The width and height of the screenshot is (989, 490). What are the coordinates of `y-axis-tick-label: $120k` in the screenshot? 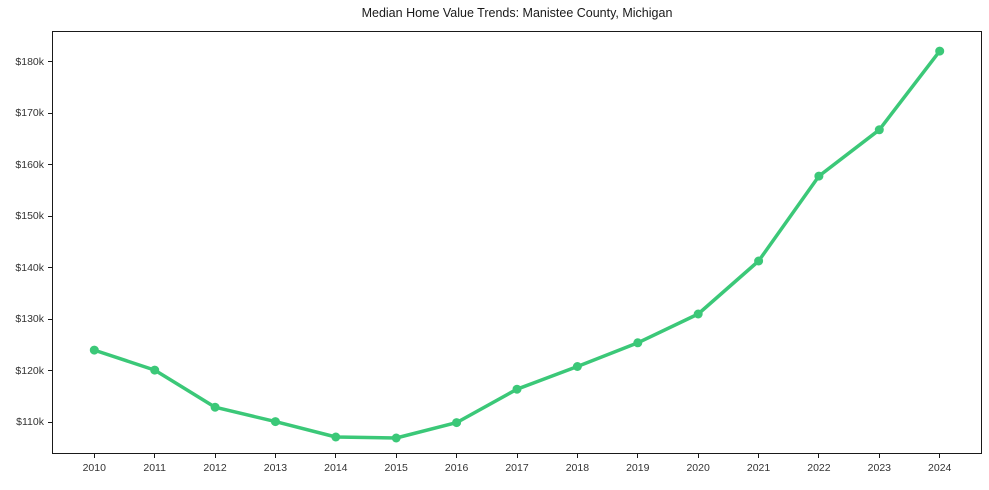 It's located at (29, 370).